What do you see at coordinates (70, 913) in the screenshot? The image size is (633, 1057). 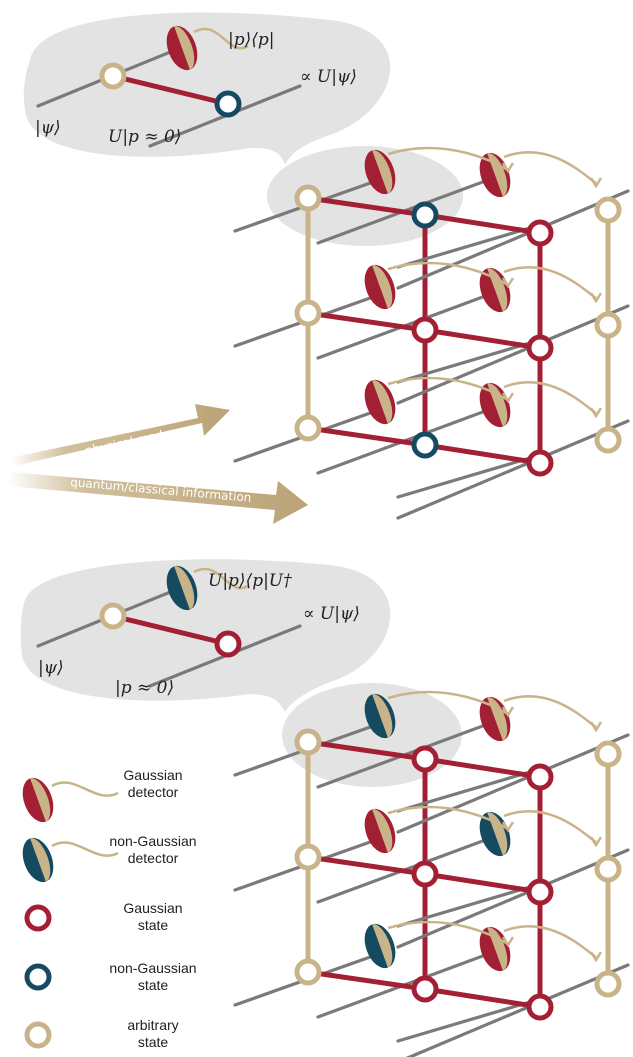 I see `legend-icons` at bounding box center [70, 913].